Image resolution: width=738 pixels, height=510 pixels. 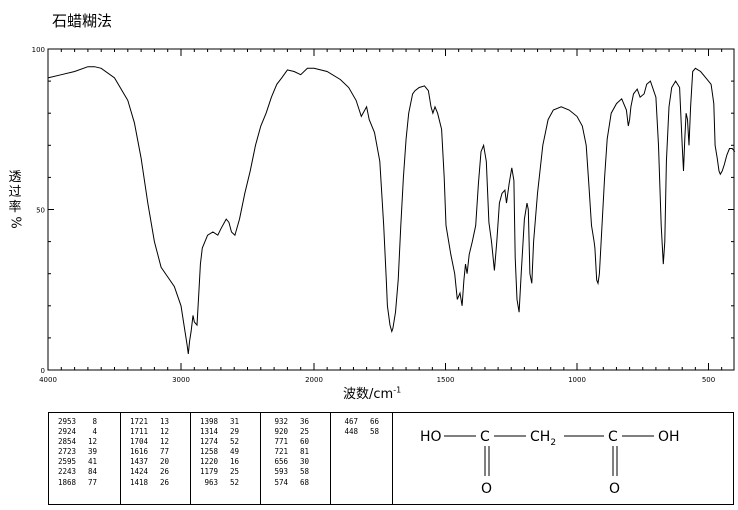 I want to click on x-tick-label: 1500, so click(x=446, y=380).